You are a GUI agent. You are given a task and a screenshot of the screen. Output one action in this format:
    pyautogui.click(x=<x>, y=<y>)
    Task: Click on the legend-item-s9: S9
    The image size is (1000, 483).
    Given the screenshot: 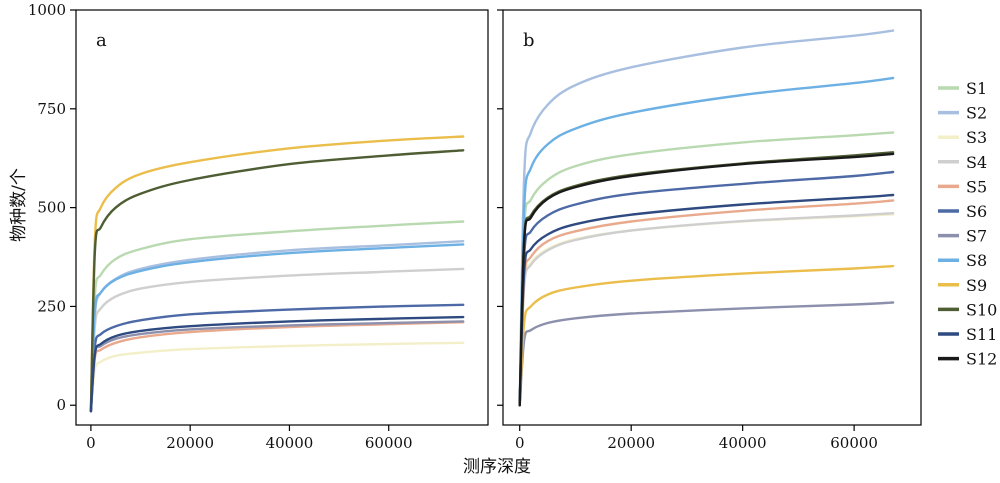 What is the action you would take?
    pyautogui.click(x=962, y=285)
    